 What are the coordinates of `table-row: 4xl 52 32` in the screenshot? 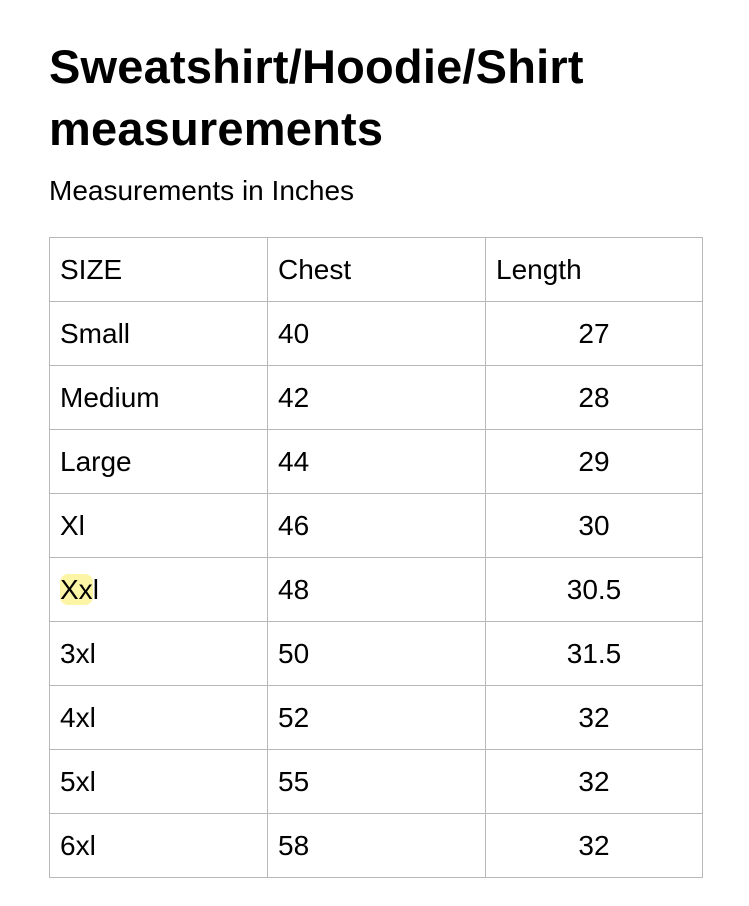 It's located at (376, 717).